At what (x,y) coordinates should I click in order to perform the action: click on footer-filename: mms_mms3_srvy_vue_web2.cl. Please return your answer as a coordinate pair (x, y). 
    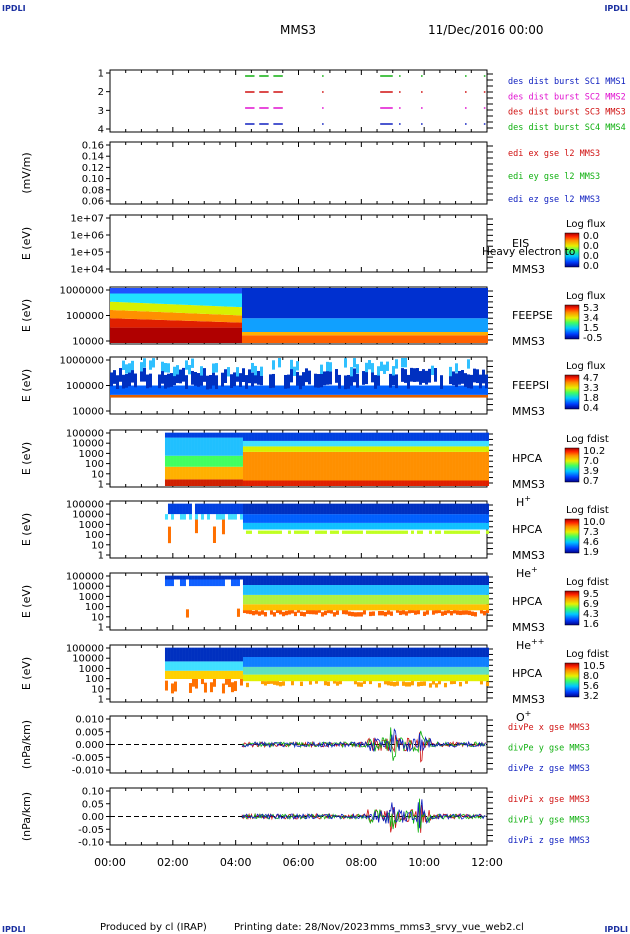
    Looking at the image, I should click on (447, 927).